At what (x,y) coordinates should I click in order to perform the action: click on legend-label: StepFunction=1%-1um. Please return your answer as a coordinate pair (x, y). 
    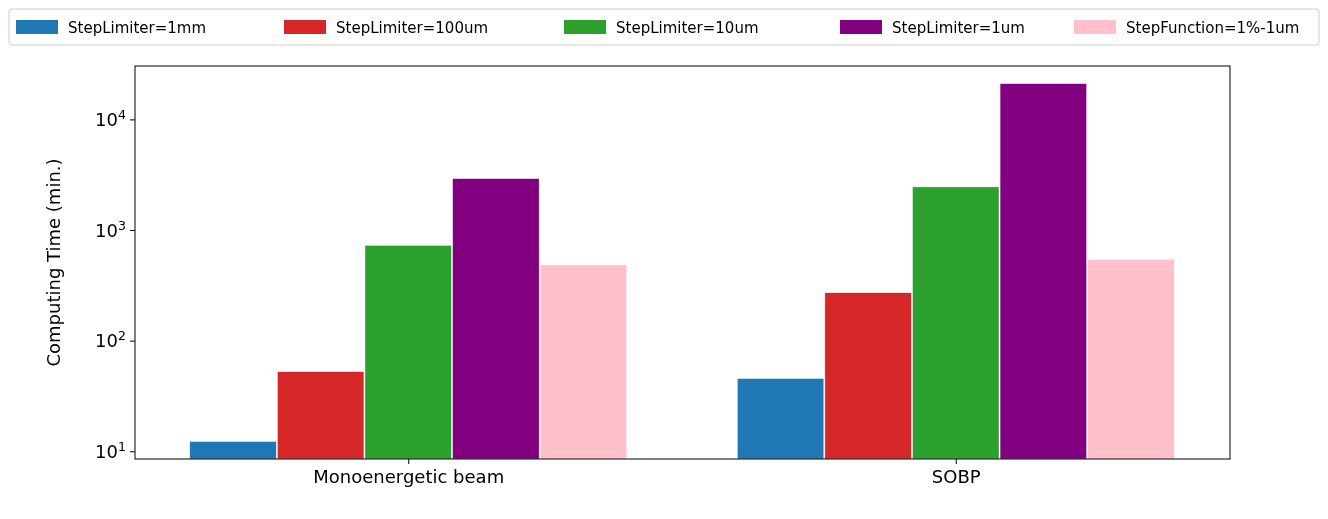
    Looking at the image, I should click on (1213, 28).